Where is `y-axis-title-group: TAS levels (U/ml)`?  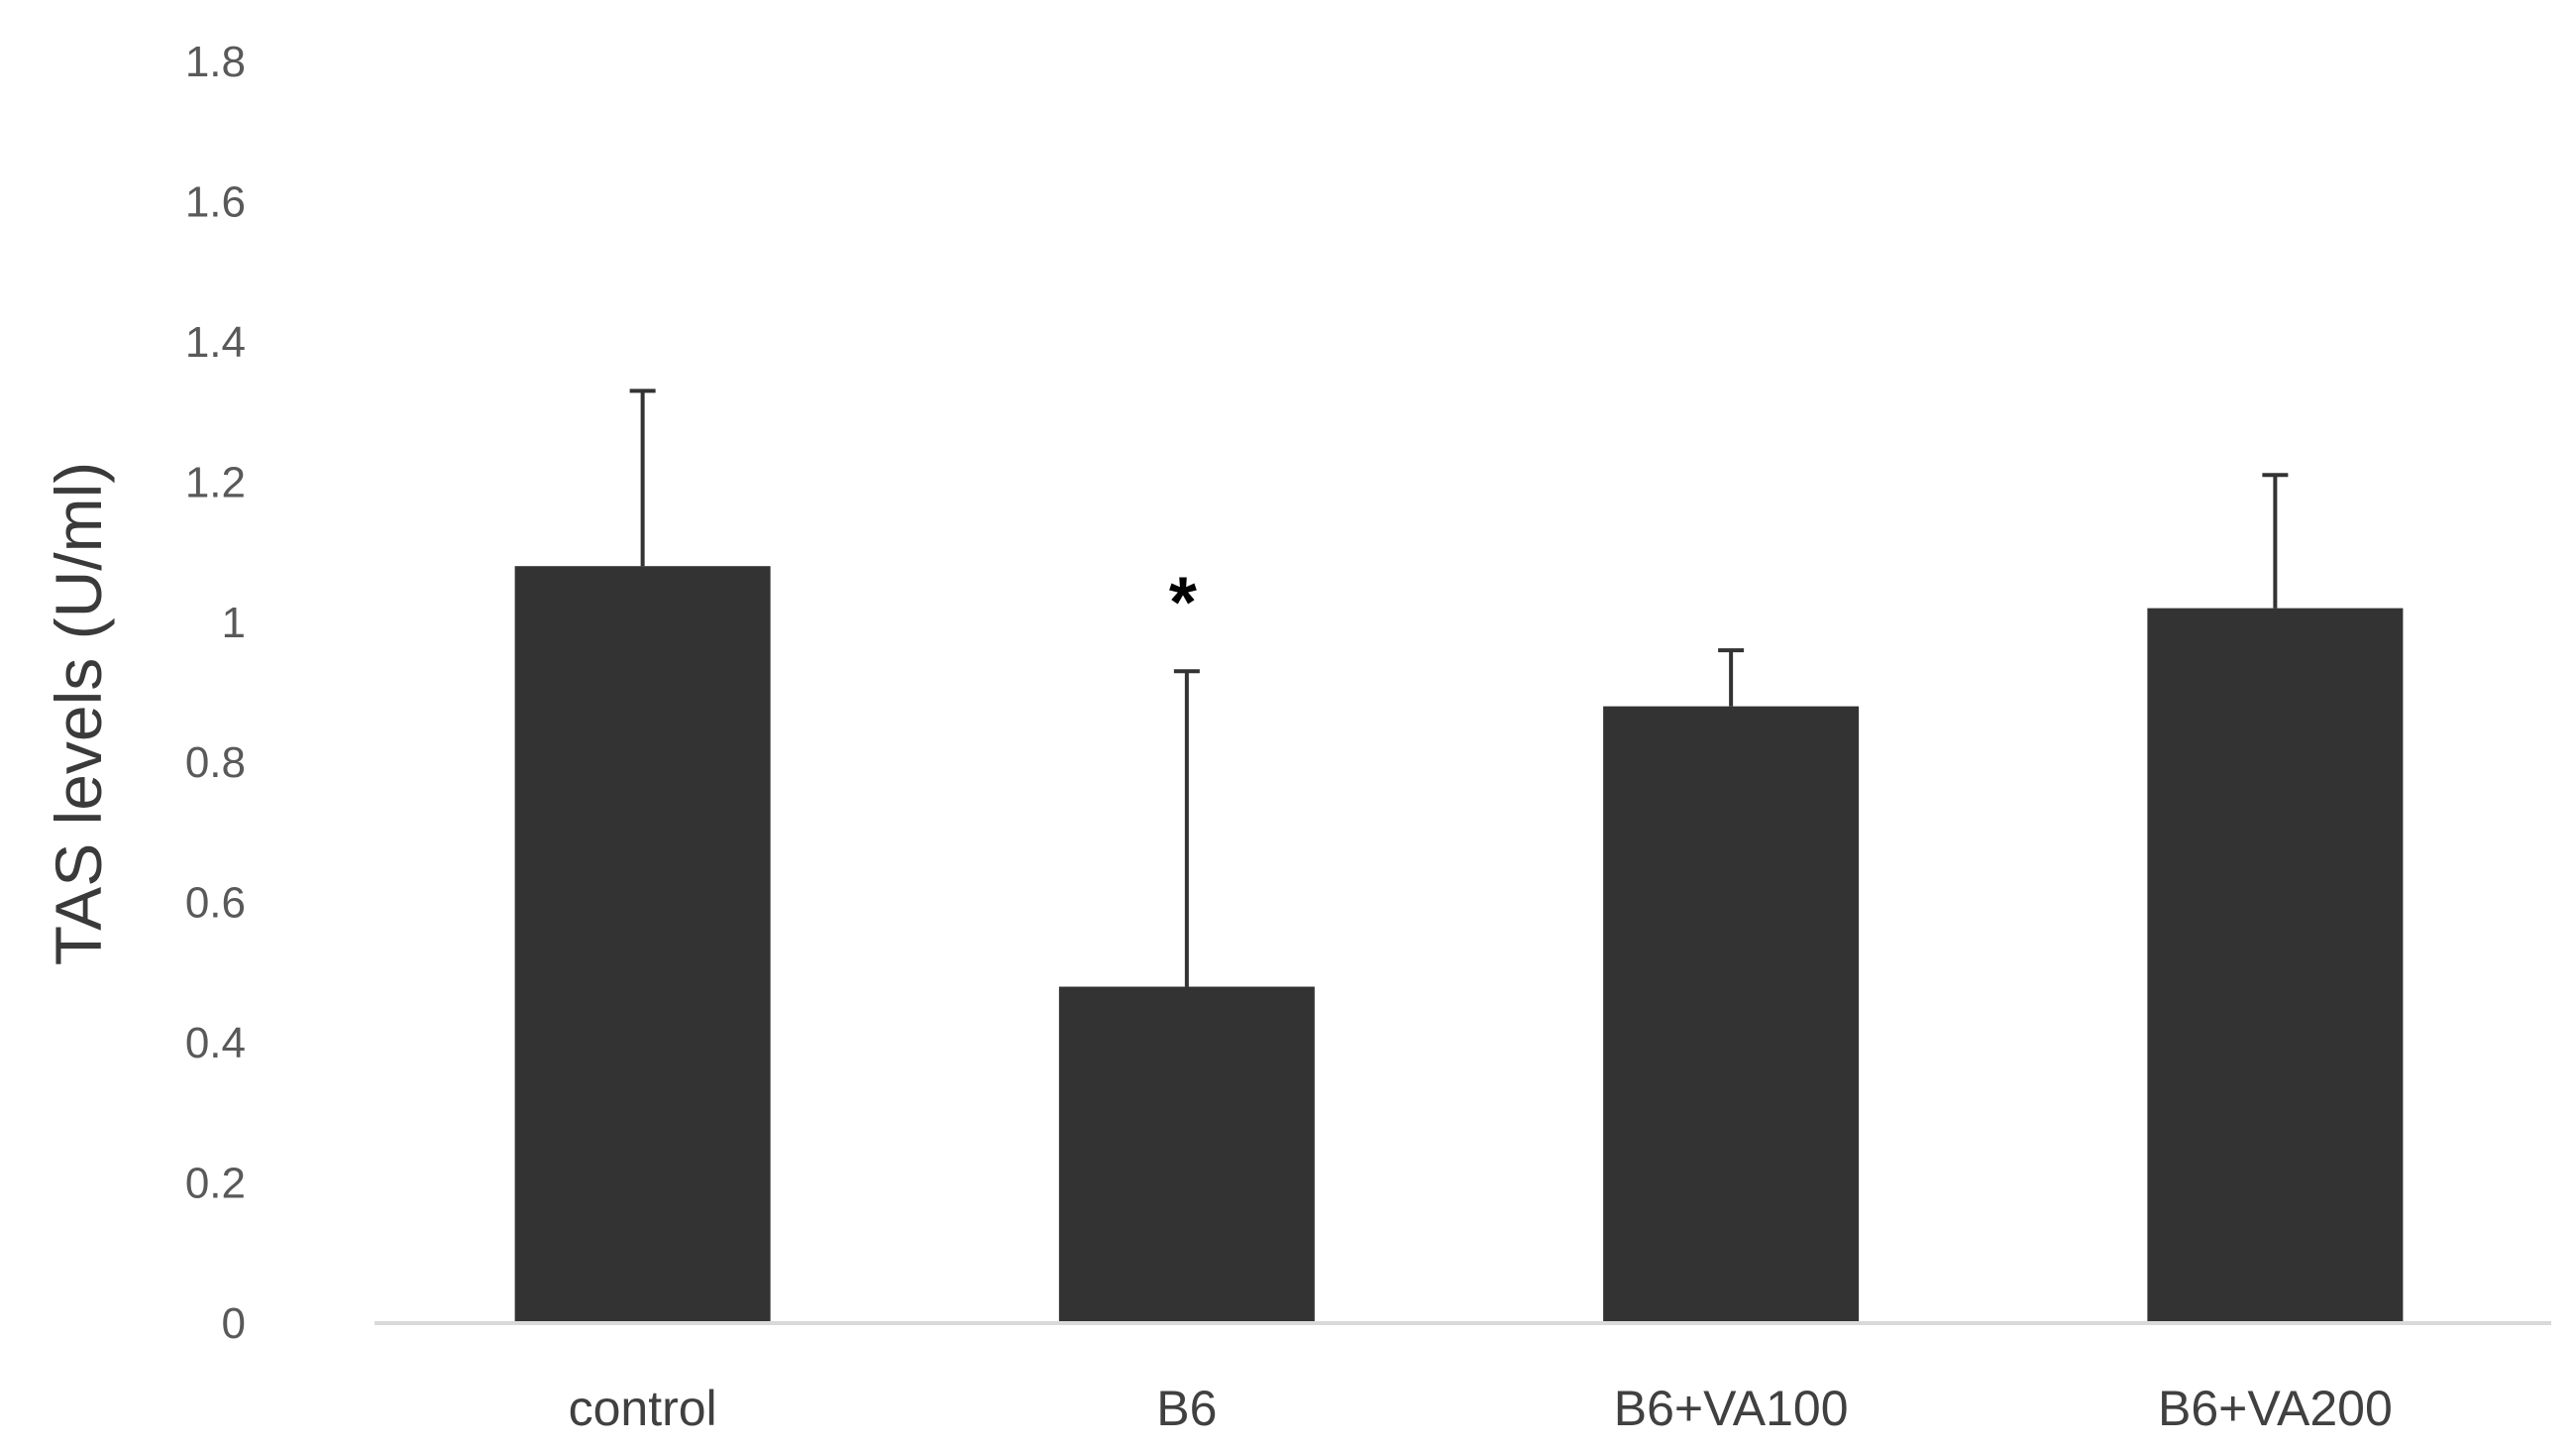 y-axis-title-group: TAS levels (U/ml) is located at coordinates (78, 713).